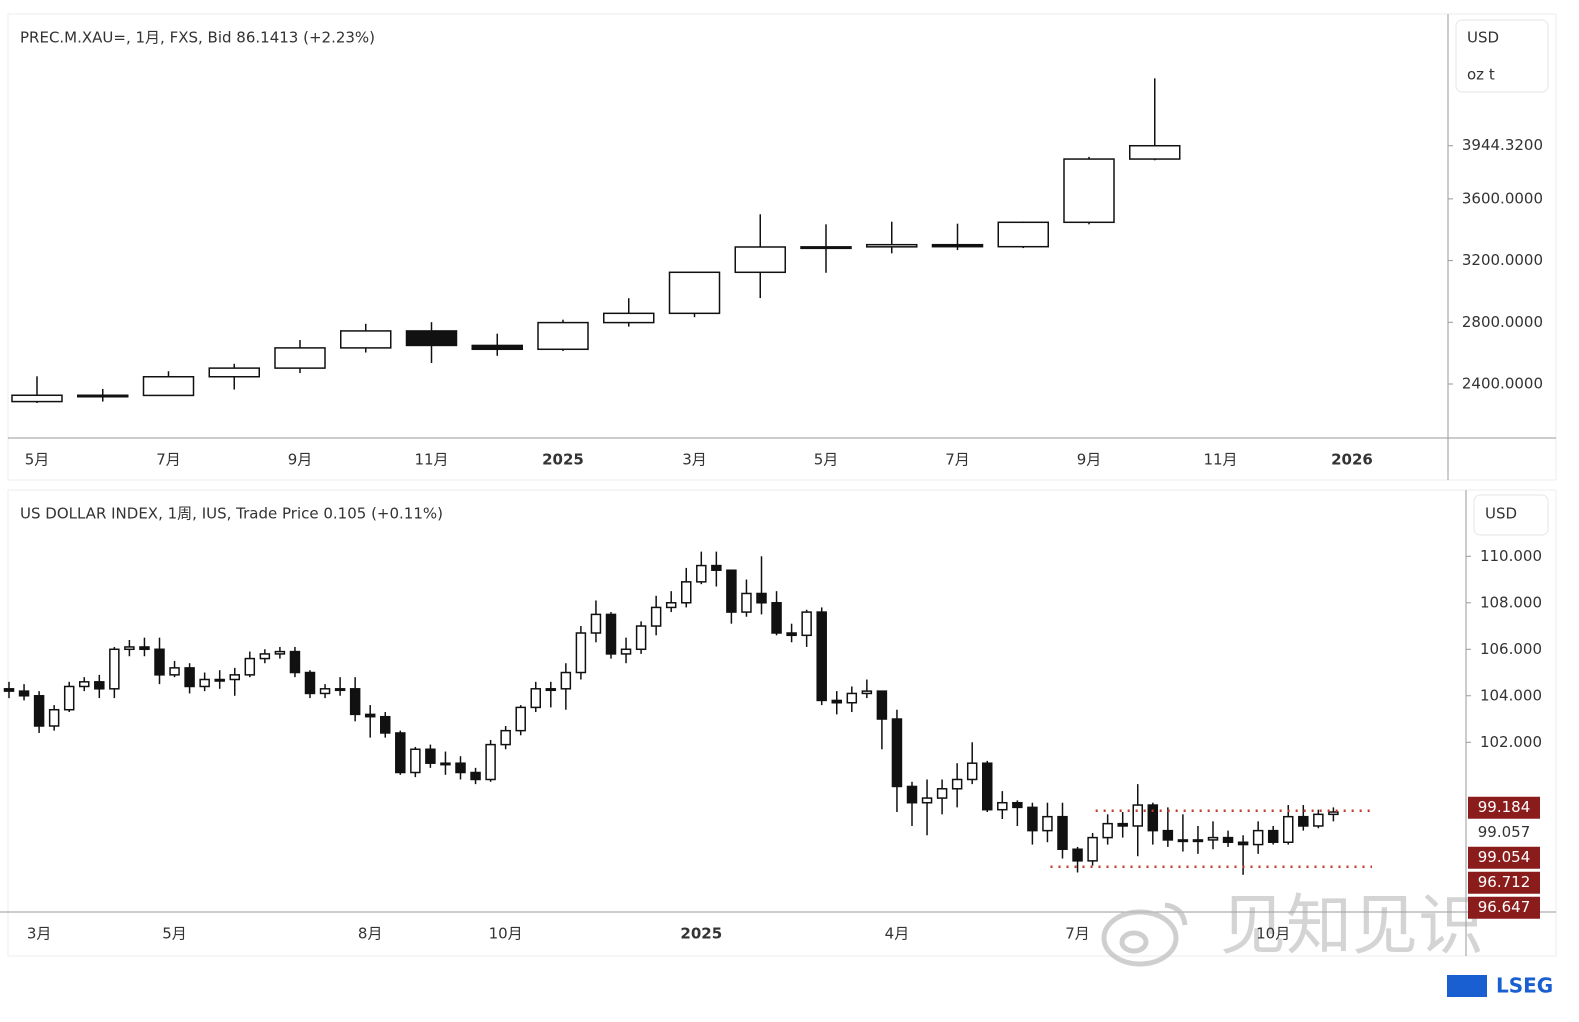 The image size is (1579, 1022). I want to click on x-tick-label: 3月, so click(39, 934).